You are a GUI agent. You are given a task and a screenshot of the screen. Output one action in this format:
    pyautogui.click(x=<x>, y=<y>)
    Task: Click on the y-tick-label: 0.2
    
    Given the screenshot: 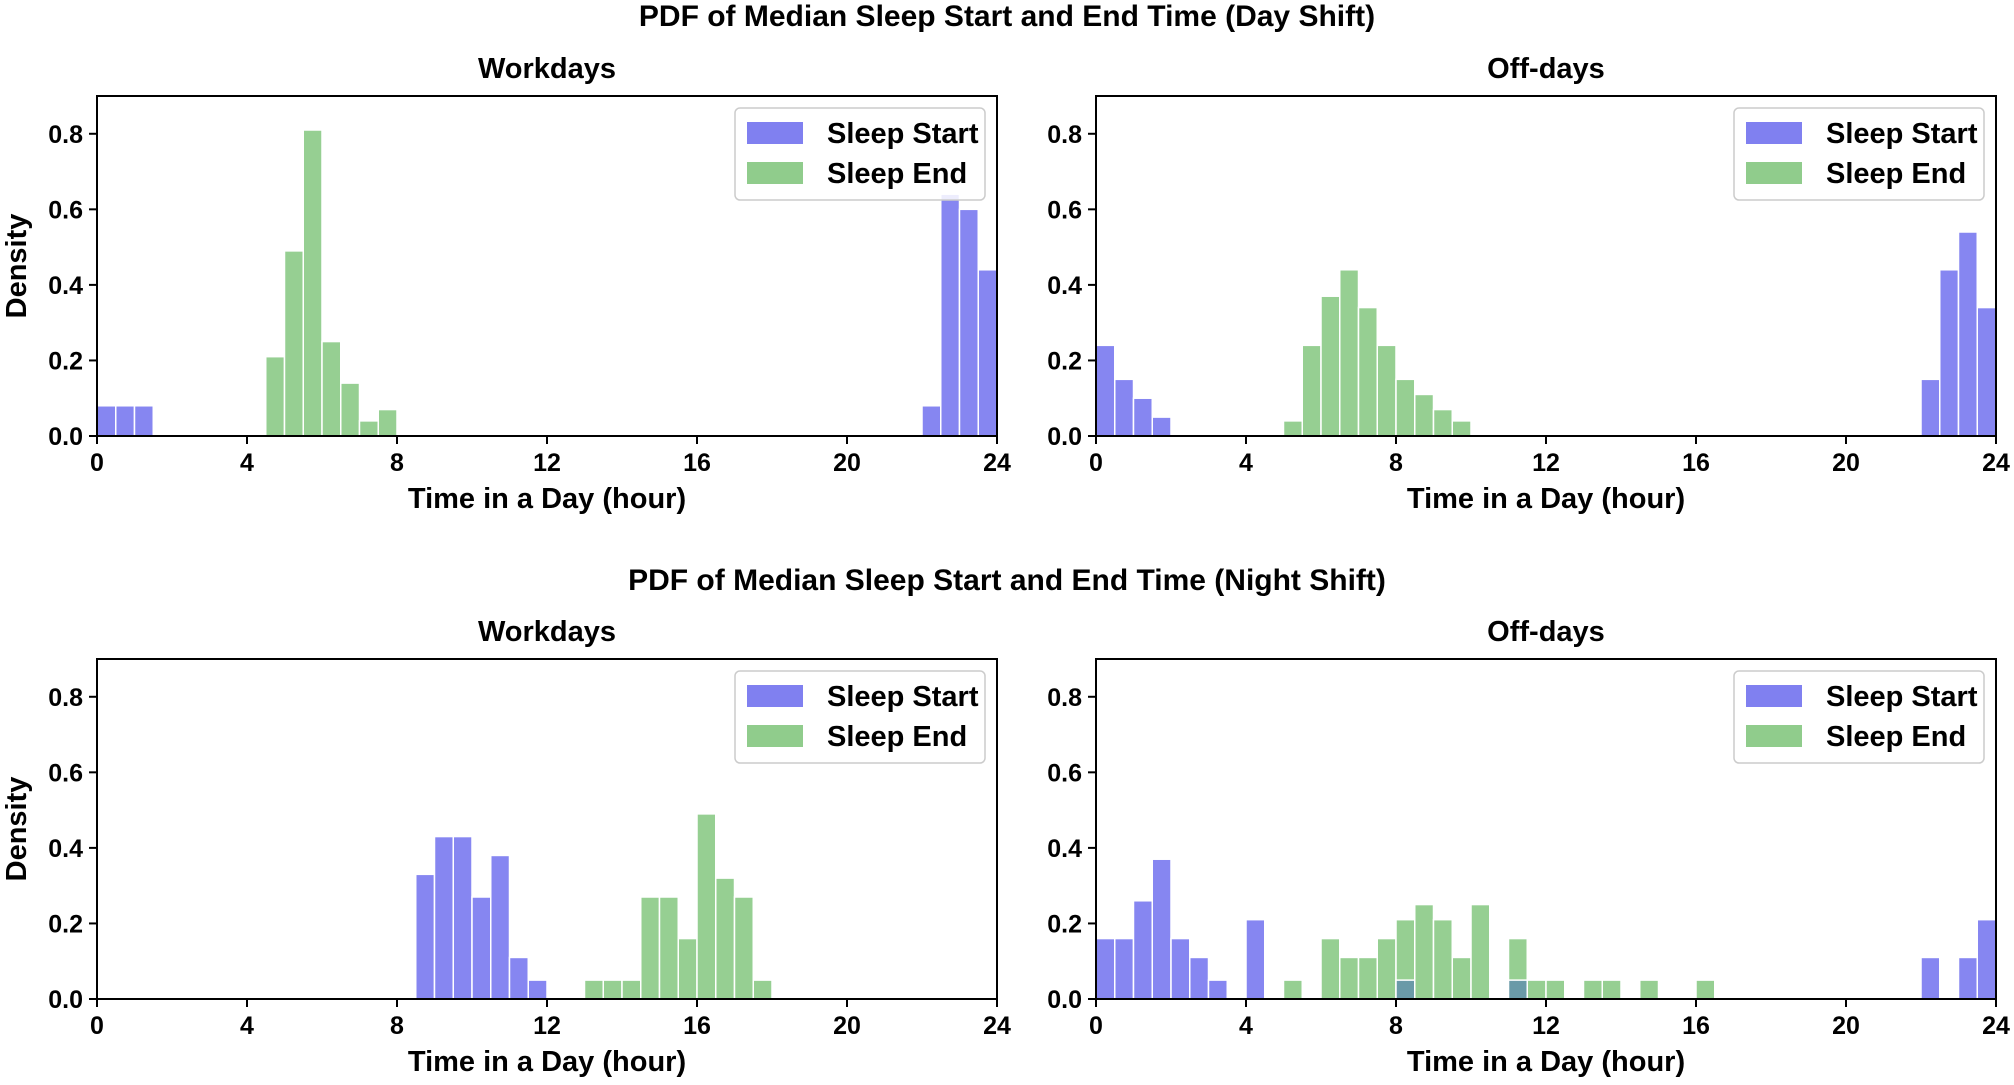 What is the action you would take?
    pyautogui.click(x=1064, y=361)
    